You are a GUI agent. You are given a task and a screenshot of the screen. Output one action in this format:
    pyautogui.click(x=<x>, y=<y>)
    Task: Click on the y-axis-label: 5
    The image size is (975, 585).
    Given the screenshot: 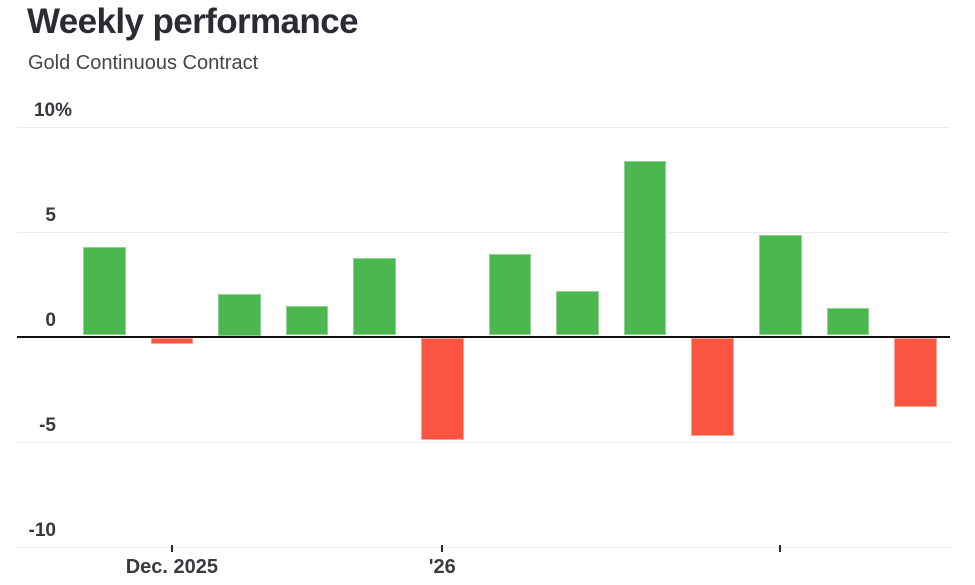 What is the action you would take?
    pyautogui.click(x=50, y=215)
    